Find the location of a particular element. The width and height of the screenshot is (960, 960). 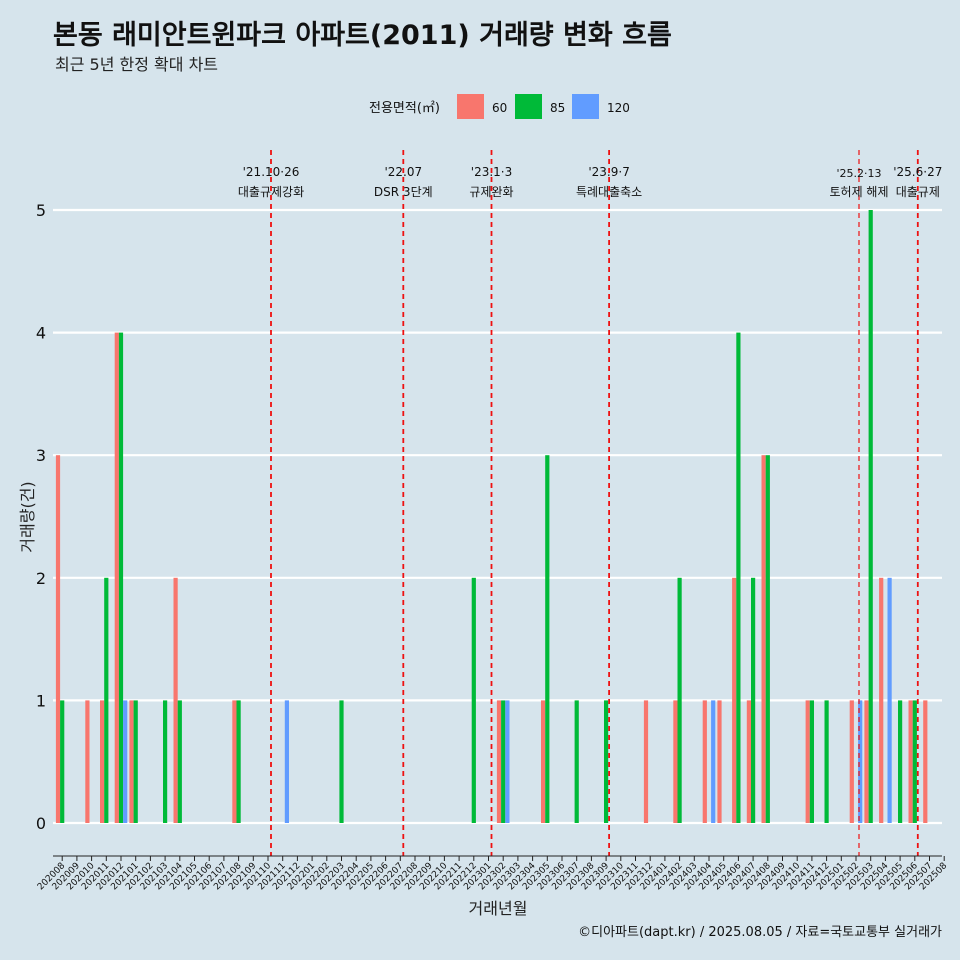

y-tick-label: 1 is located at coordinates (41, 700).